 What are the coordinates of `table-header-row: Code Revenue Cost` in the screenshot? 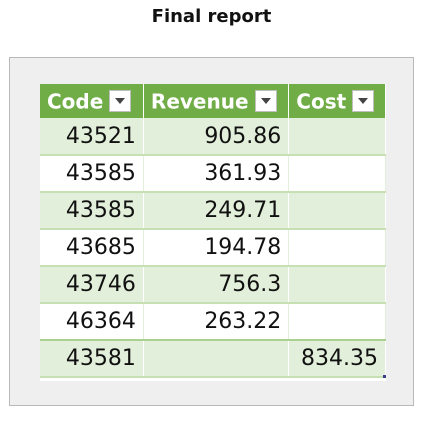 It's located at (213, 101).